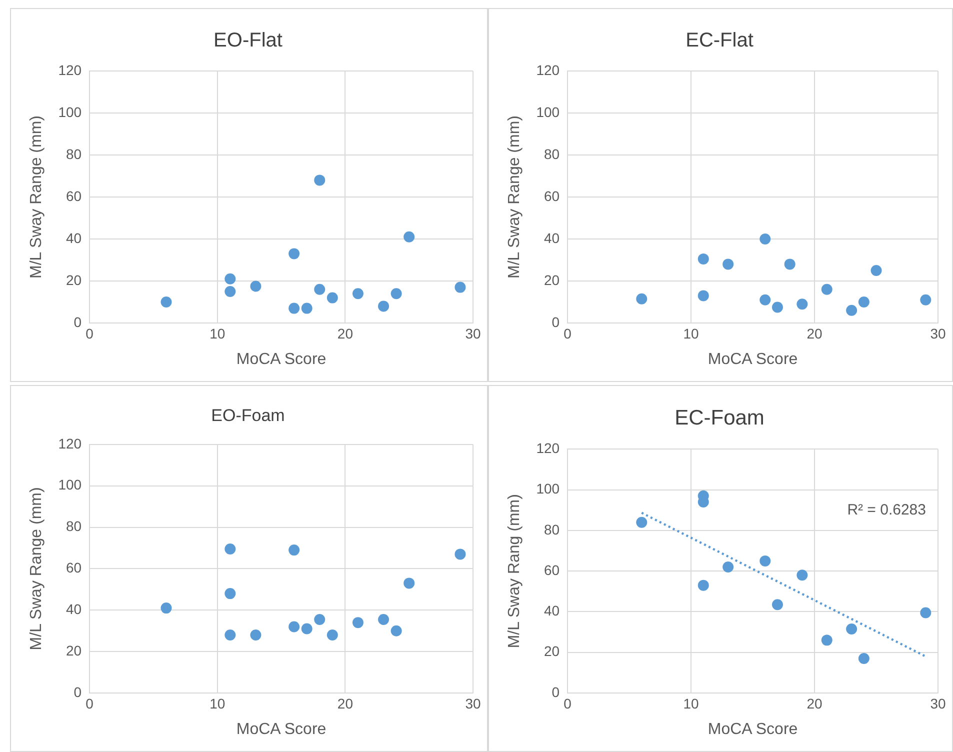  What do you see at coordinates (248, 415) in the screenshot?
I see `chart-title: EO-Foam` at bounding box center [248, 415].